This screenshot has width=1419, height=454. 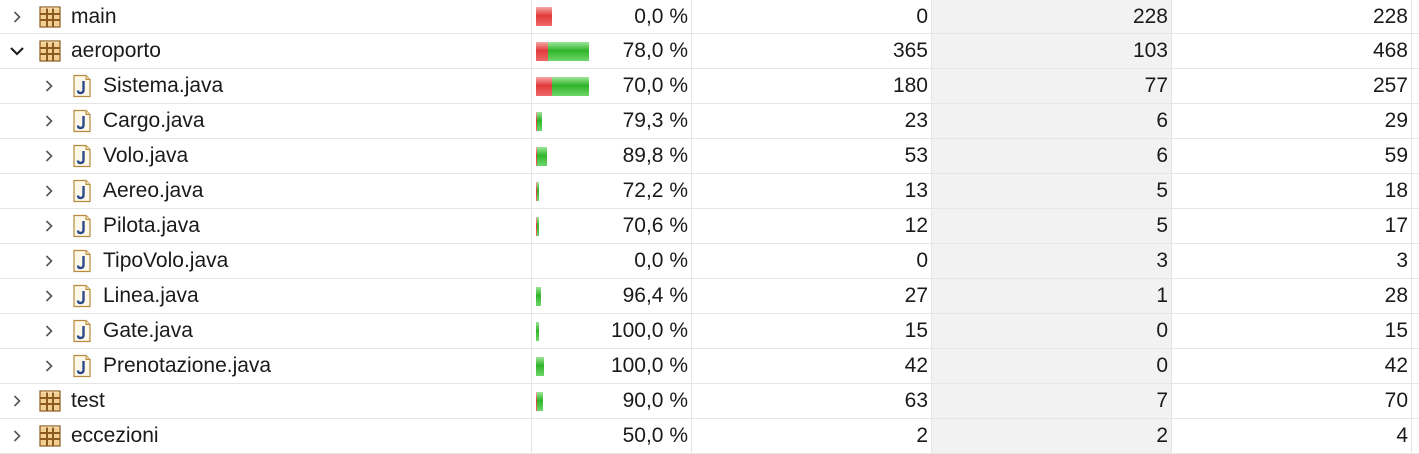 I want to click on tree-row-cargo-java: Cargo.java 79,3 % 23 6 29, so click(x=709, y=121).